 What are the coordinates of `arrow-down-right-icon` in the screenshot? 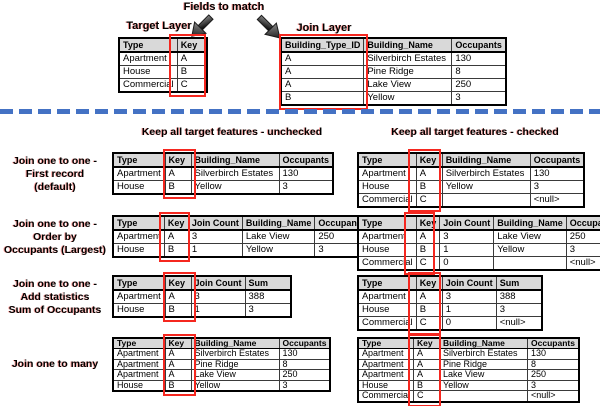 It's located at (268, 26).